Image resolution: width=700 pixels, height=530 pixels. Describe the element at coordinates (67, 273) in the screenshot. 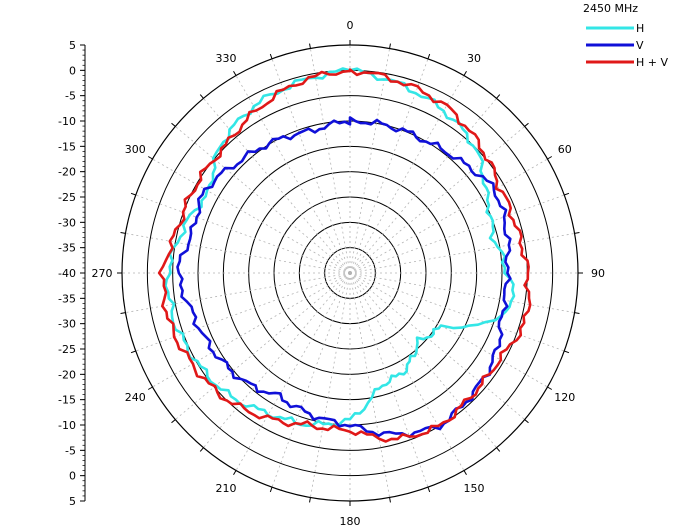

I see `scale-tick-label: -40` at that location.